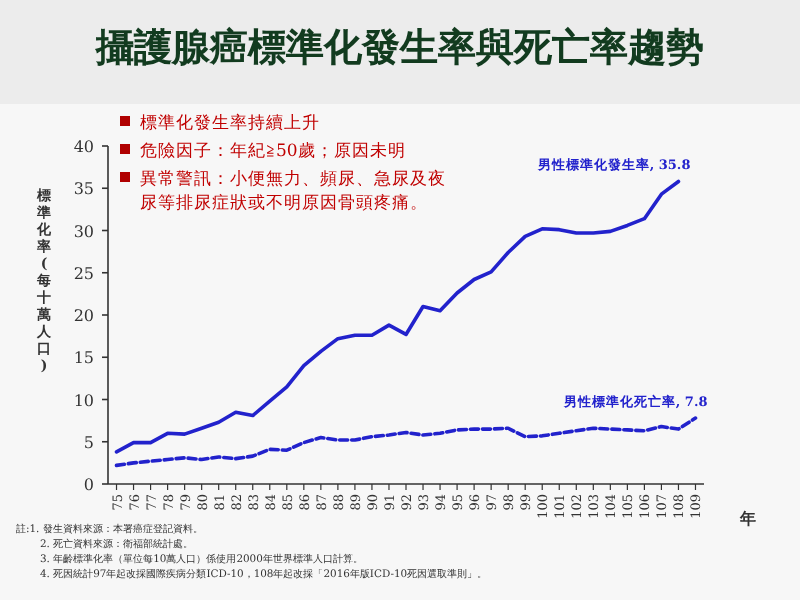 This screenshot has height=600, width=800. Describe the element at coordinates (293, 191) in the screenshot. I see `annotation: 異常警訊：小便無力、頻尿、急尿及夜尿等排尿症狀或不明原因骨頭疼痛。` at that location.